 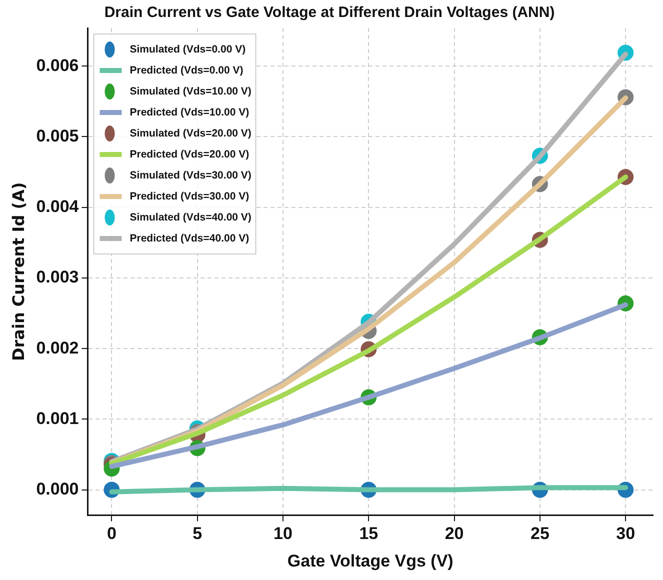 I want to click on y-tick-label: 0.000, so click(x=57, y=488).